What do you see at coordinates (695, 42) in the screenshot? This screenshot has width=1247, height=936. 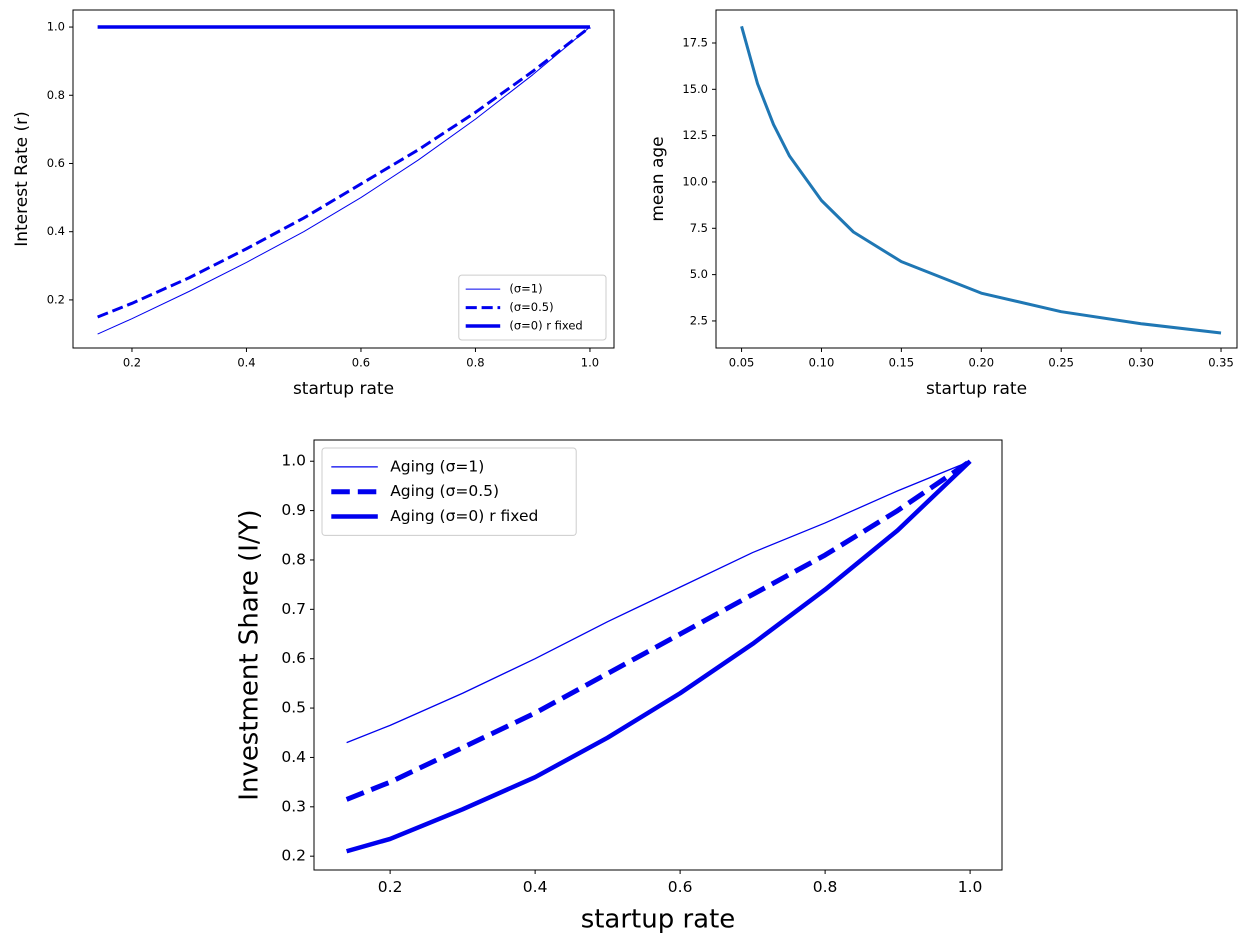 I see `y-tick-label: 17.5` at bounding box center [695, 42].